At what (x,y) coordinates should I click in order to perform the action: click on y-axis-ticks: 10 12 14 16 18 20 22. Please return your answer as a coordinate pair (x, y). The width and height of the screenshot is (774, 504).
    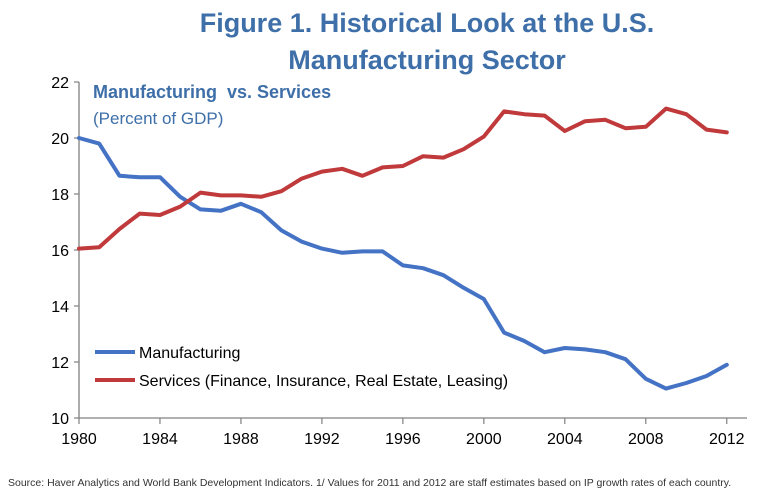
    Looking at the image, I should click on (65, 251).